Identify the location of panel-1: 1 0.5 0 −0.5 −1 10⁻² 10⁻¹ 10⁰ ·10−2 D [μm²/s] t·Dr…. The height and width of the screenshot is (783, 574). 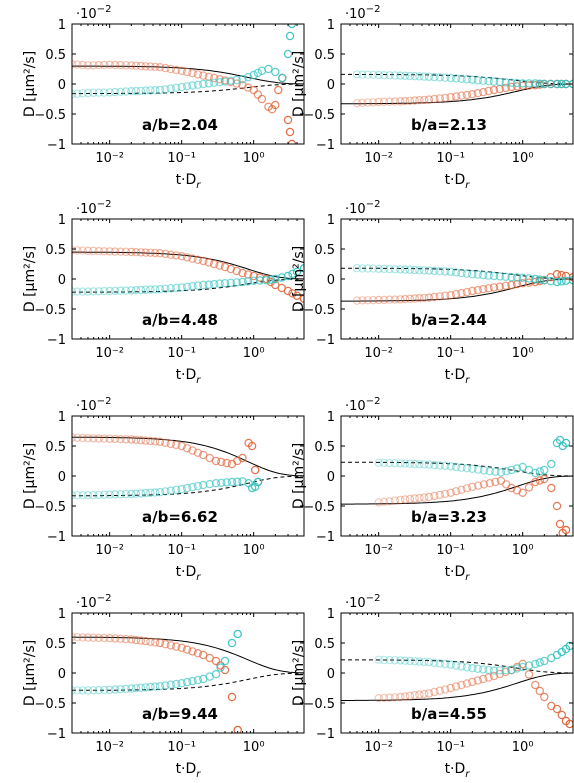
(163, 97).